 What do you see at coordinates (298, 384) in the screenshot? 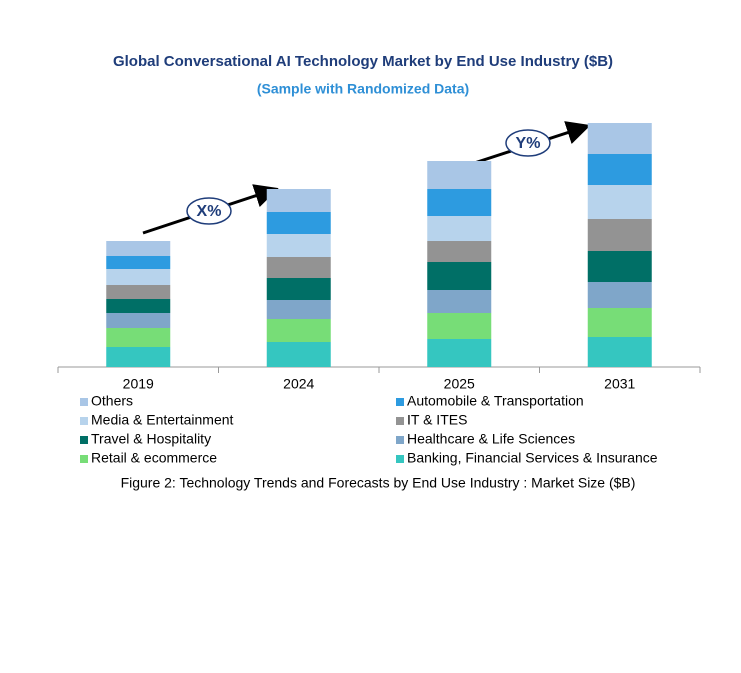
I see `x-tick-label: 2024` at bounding box center [298, 384].